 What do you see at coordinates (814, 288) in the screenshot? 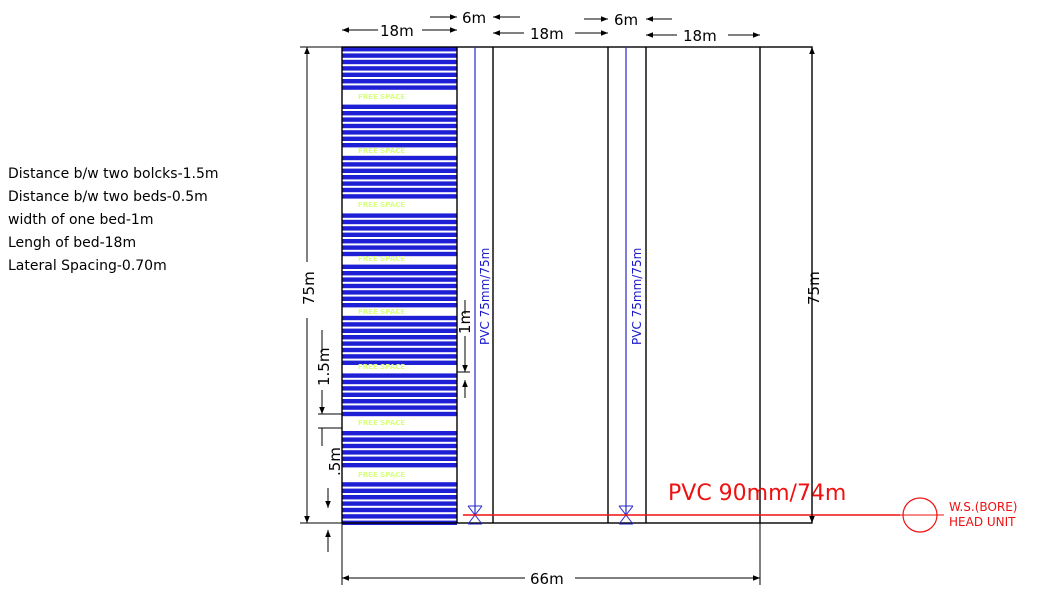
I see `dim-right-height: 75m` at bounding box center [814, 288].